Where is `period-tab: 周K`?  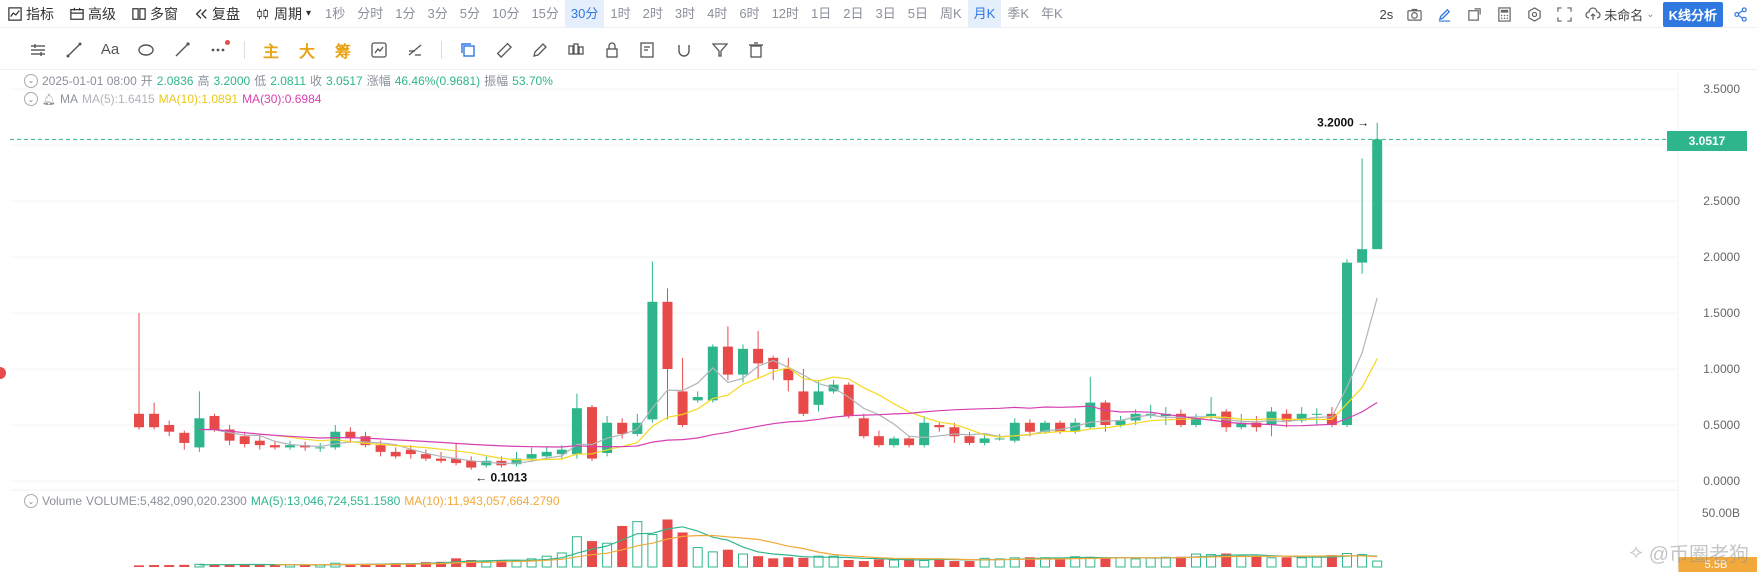
period-tab: 周K is located at coordinates (950, 13).